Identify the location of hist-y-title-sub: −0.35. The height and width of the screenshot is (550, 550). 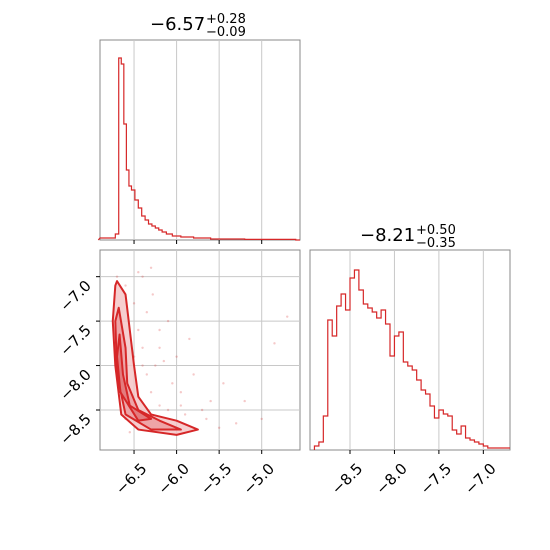
(436, 243).